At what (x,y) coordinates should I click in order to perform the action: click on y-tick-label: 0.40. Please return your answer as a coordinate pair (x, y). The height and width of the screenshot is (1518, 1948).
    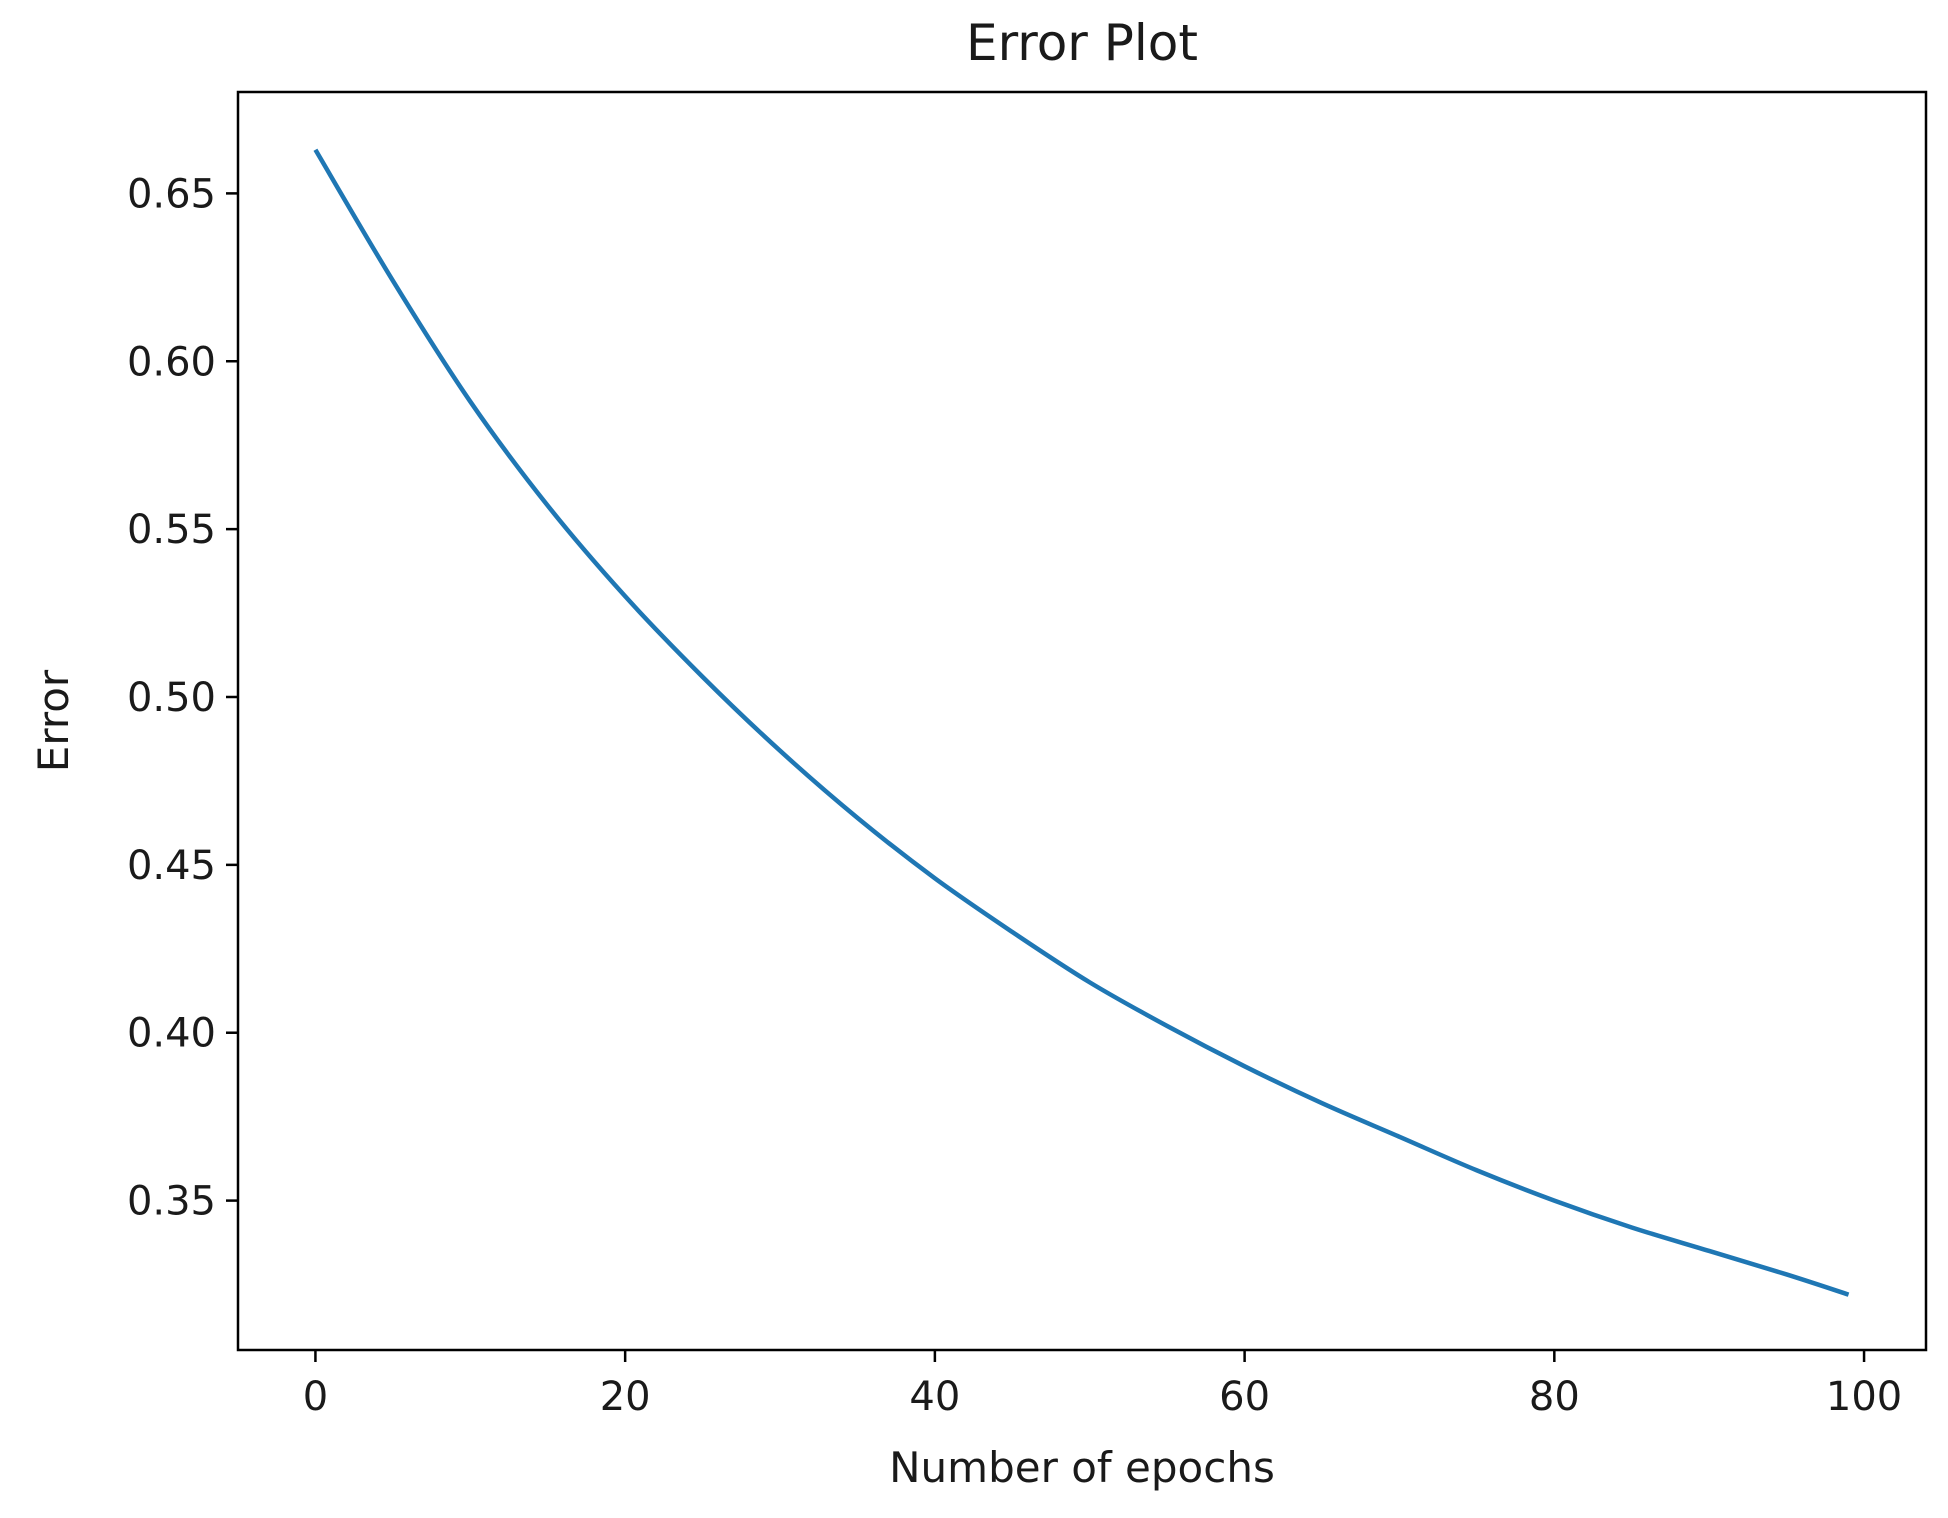
    Looking at the image, I should click on (171, 1034).